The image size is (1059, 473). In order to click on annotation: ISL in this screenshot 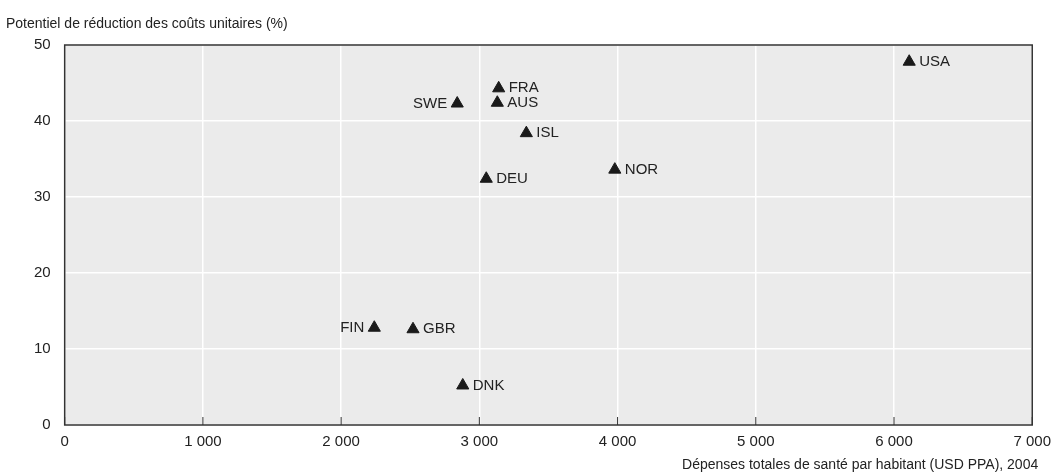, I will do `click(547, 132)`.